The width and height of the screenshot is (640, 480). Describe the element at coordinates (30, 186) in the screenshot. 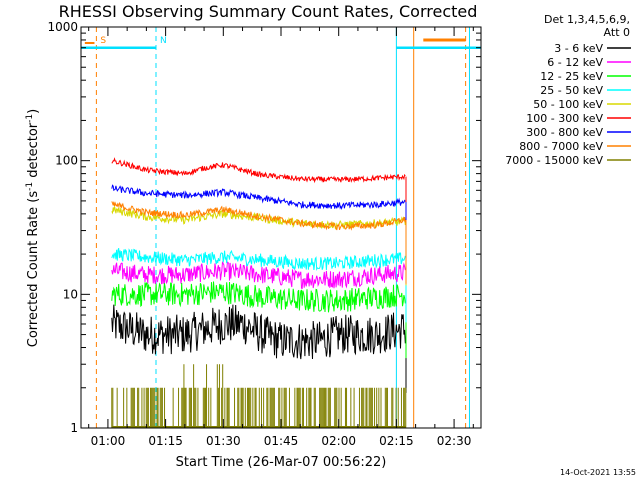

I see `y-axis-label-sup1: -1` at that location.